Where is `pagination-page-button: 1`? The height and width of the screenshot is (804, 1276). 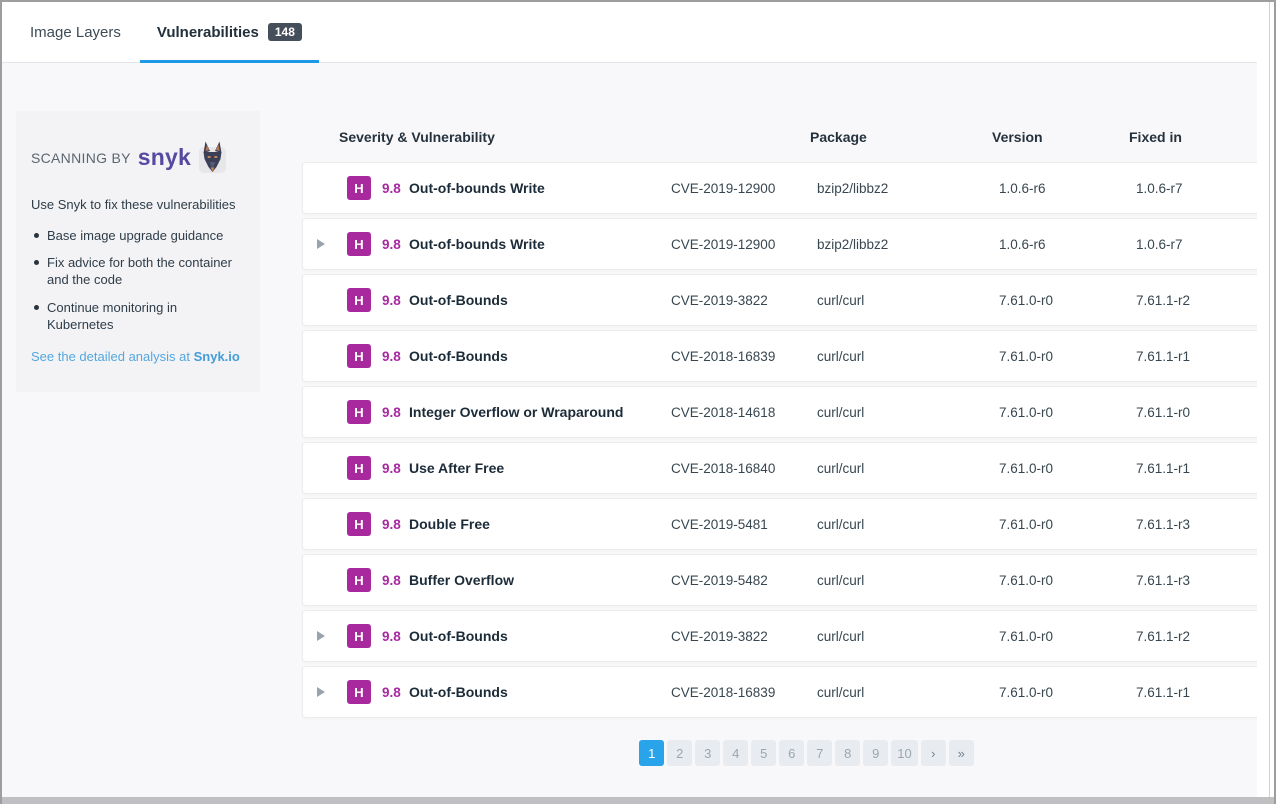
pagination-page-button: 1 is located at coordinates (652, 753).